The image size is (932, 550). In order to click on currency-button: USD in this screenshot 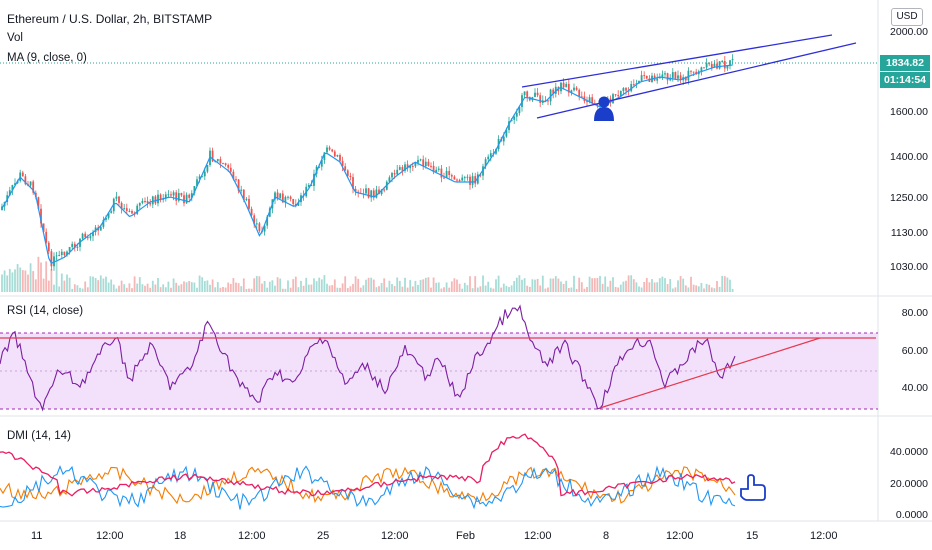, I will do `click(907, 17)`.